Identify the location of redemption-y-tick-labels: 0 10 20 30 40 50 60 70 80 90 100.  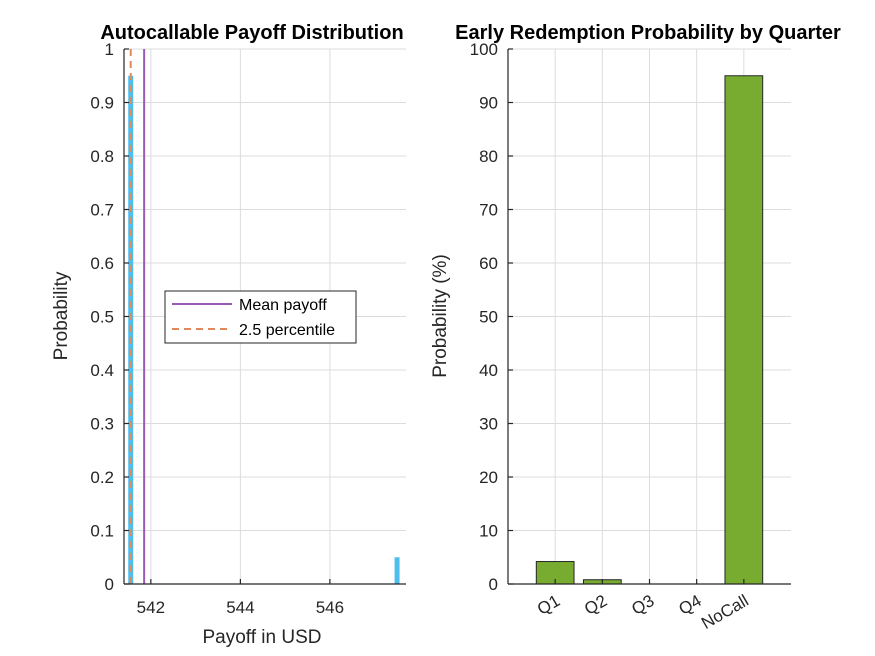
(484, 317).